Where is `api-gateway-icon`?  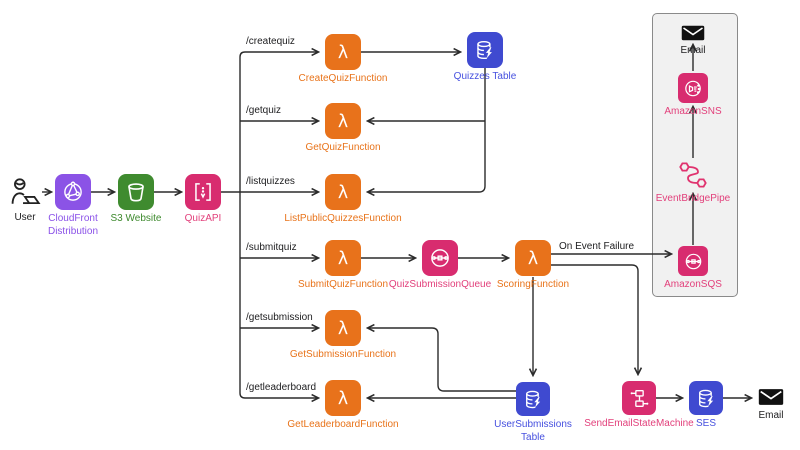 api-gateway-icon is located at coordinates (203, 192).